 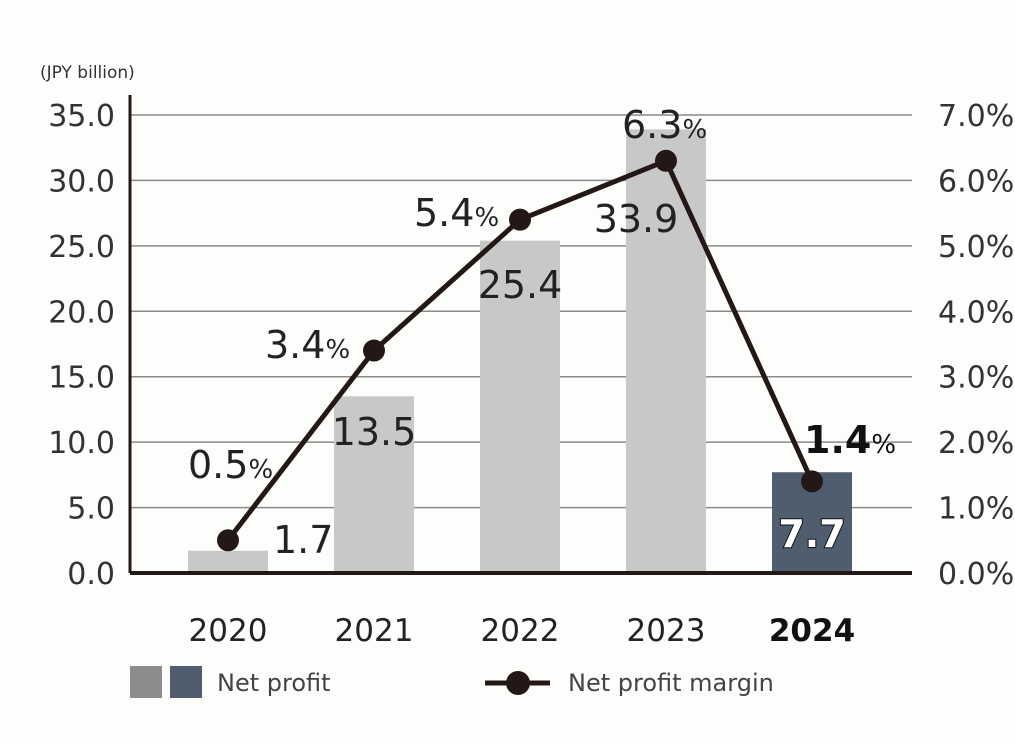 I want to click on y-right-tick-label: 1.0%, so click(x=976, y=509).